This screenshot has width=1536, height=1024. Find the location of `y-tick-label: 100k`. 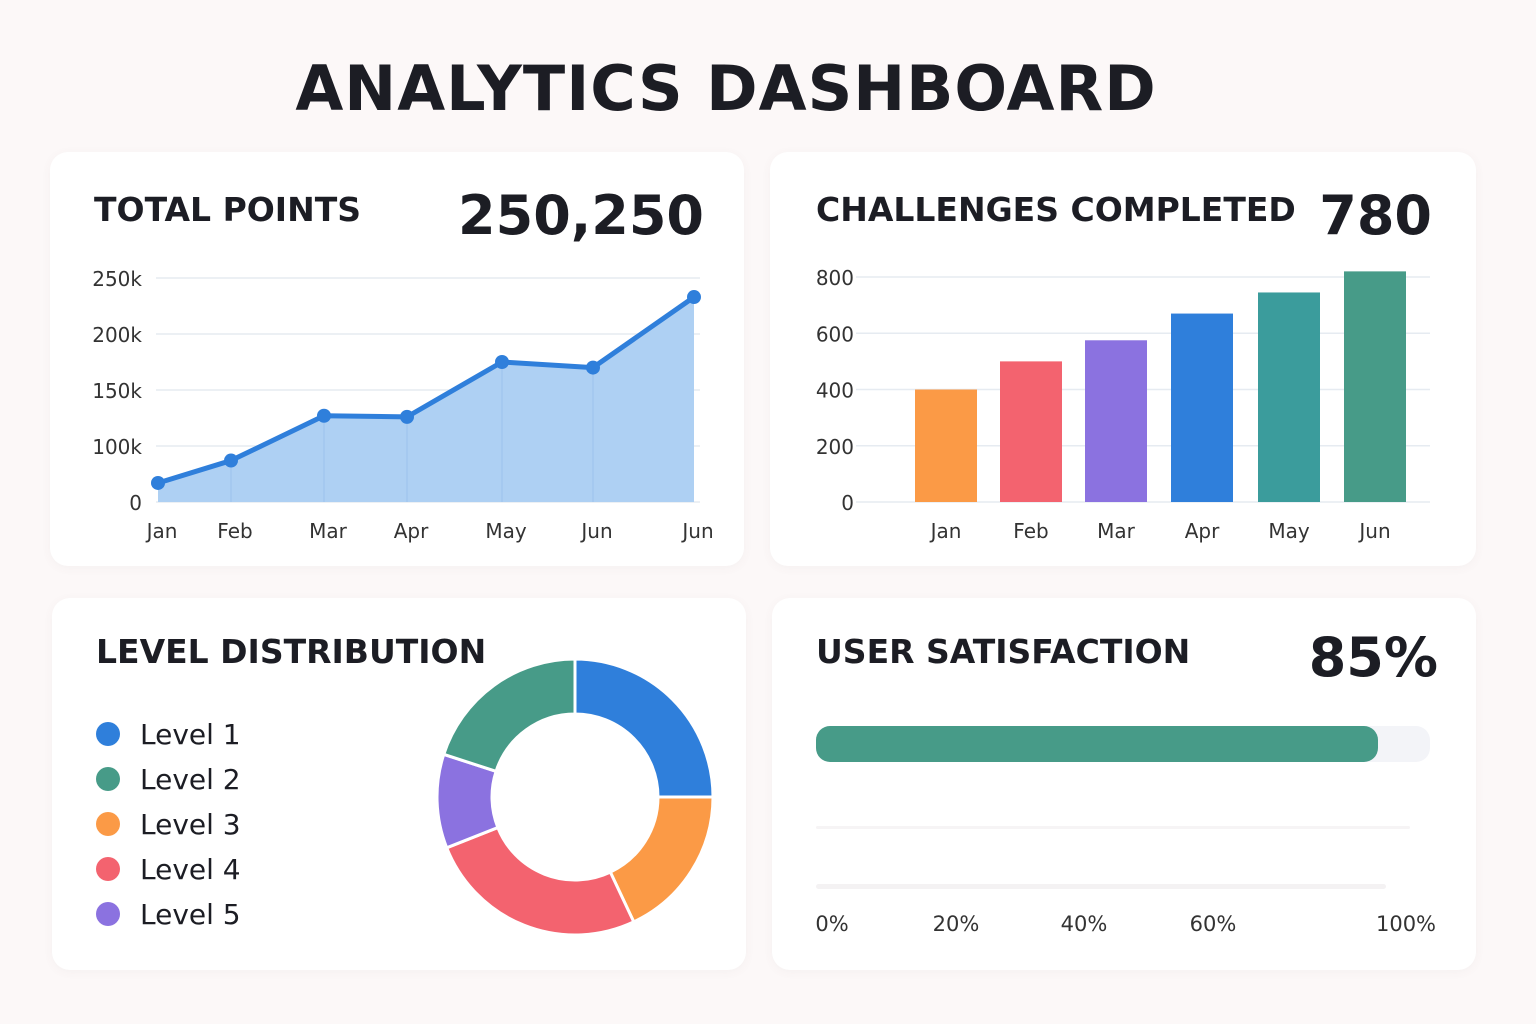

y-tick-label: 100k is located at coordinates (117, 447).